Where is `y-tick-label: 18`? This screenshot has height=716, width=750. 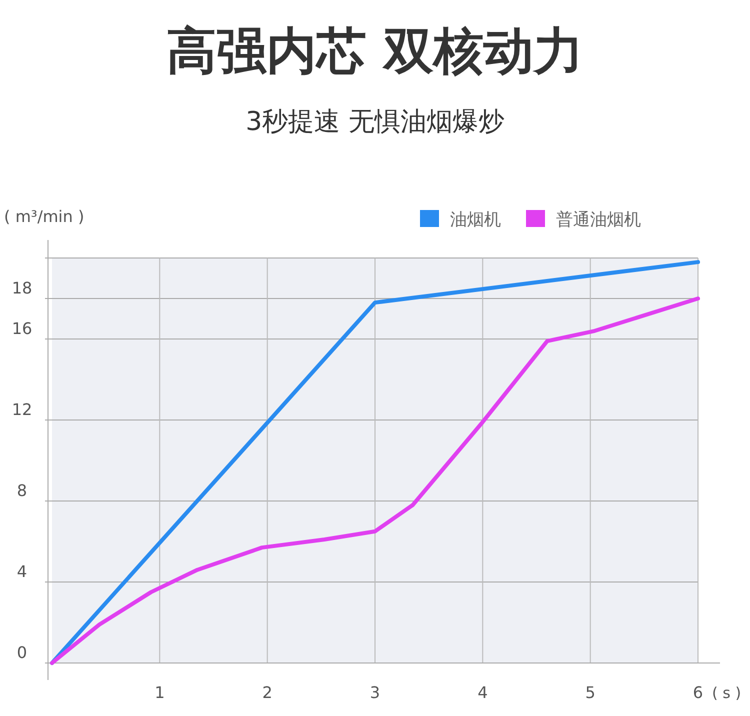 y-tick-label: 18 is located at coordinates (22, 288).